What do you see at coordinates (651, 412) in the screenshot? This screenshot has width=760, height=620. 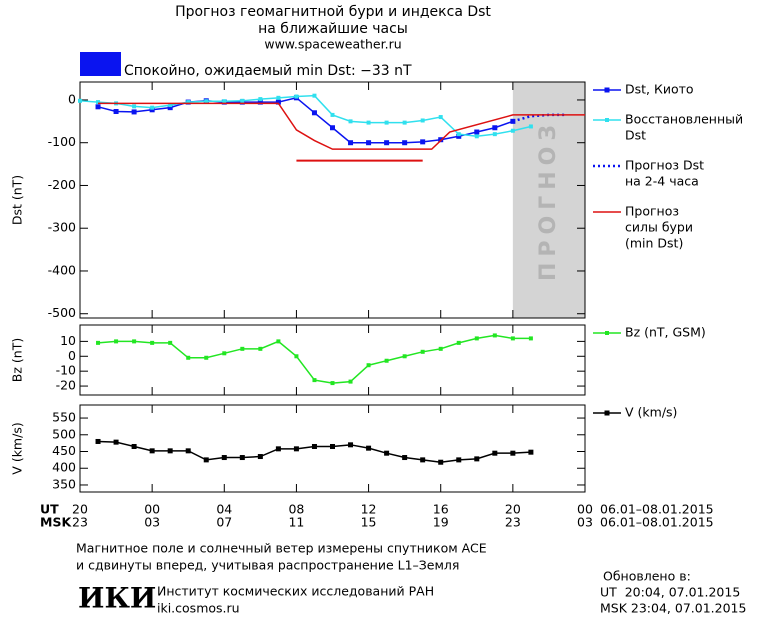 I see `legend-label: V (km/s)` at bounding box center [651, 412].